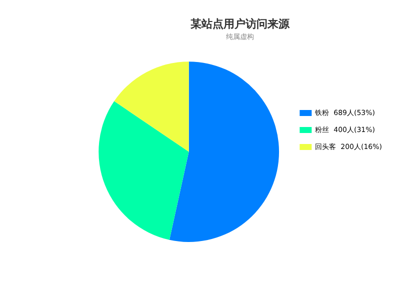 The width and height of the screenshot is (400, 300). Describe the element at coordinates (240, 23) in the screenshot. I see `chart-title: 某站点用户访问来源` at that location.